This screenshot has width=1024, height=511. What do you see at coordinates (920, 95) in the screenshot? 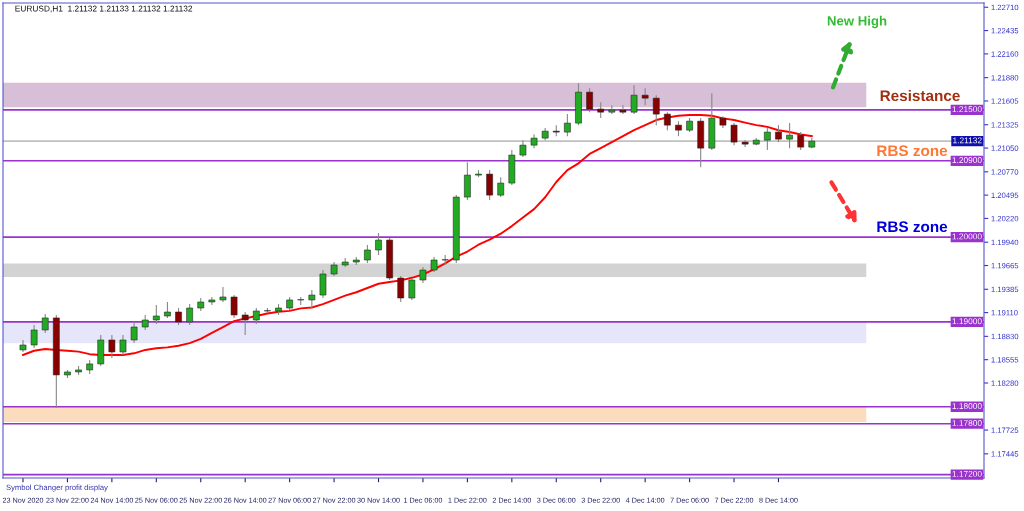
I see `annotation: Resistance` at bounding box center [920, 95].